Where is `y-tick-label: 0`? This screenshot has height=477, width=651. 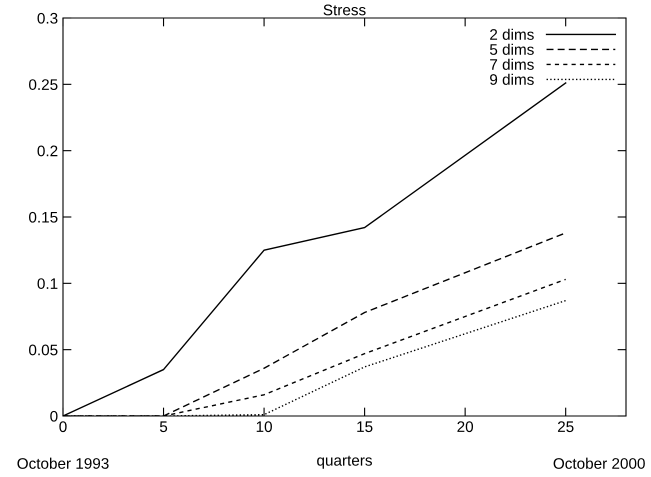
y-tick-label: 0 is located at coordinates (54, 416).